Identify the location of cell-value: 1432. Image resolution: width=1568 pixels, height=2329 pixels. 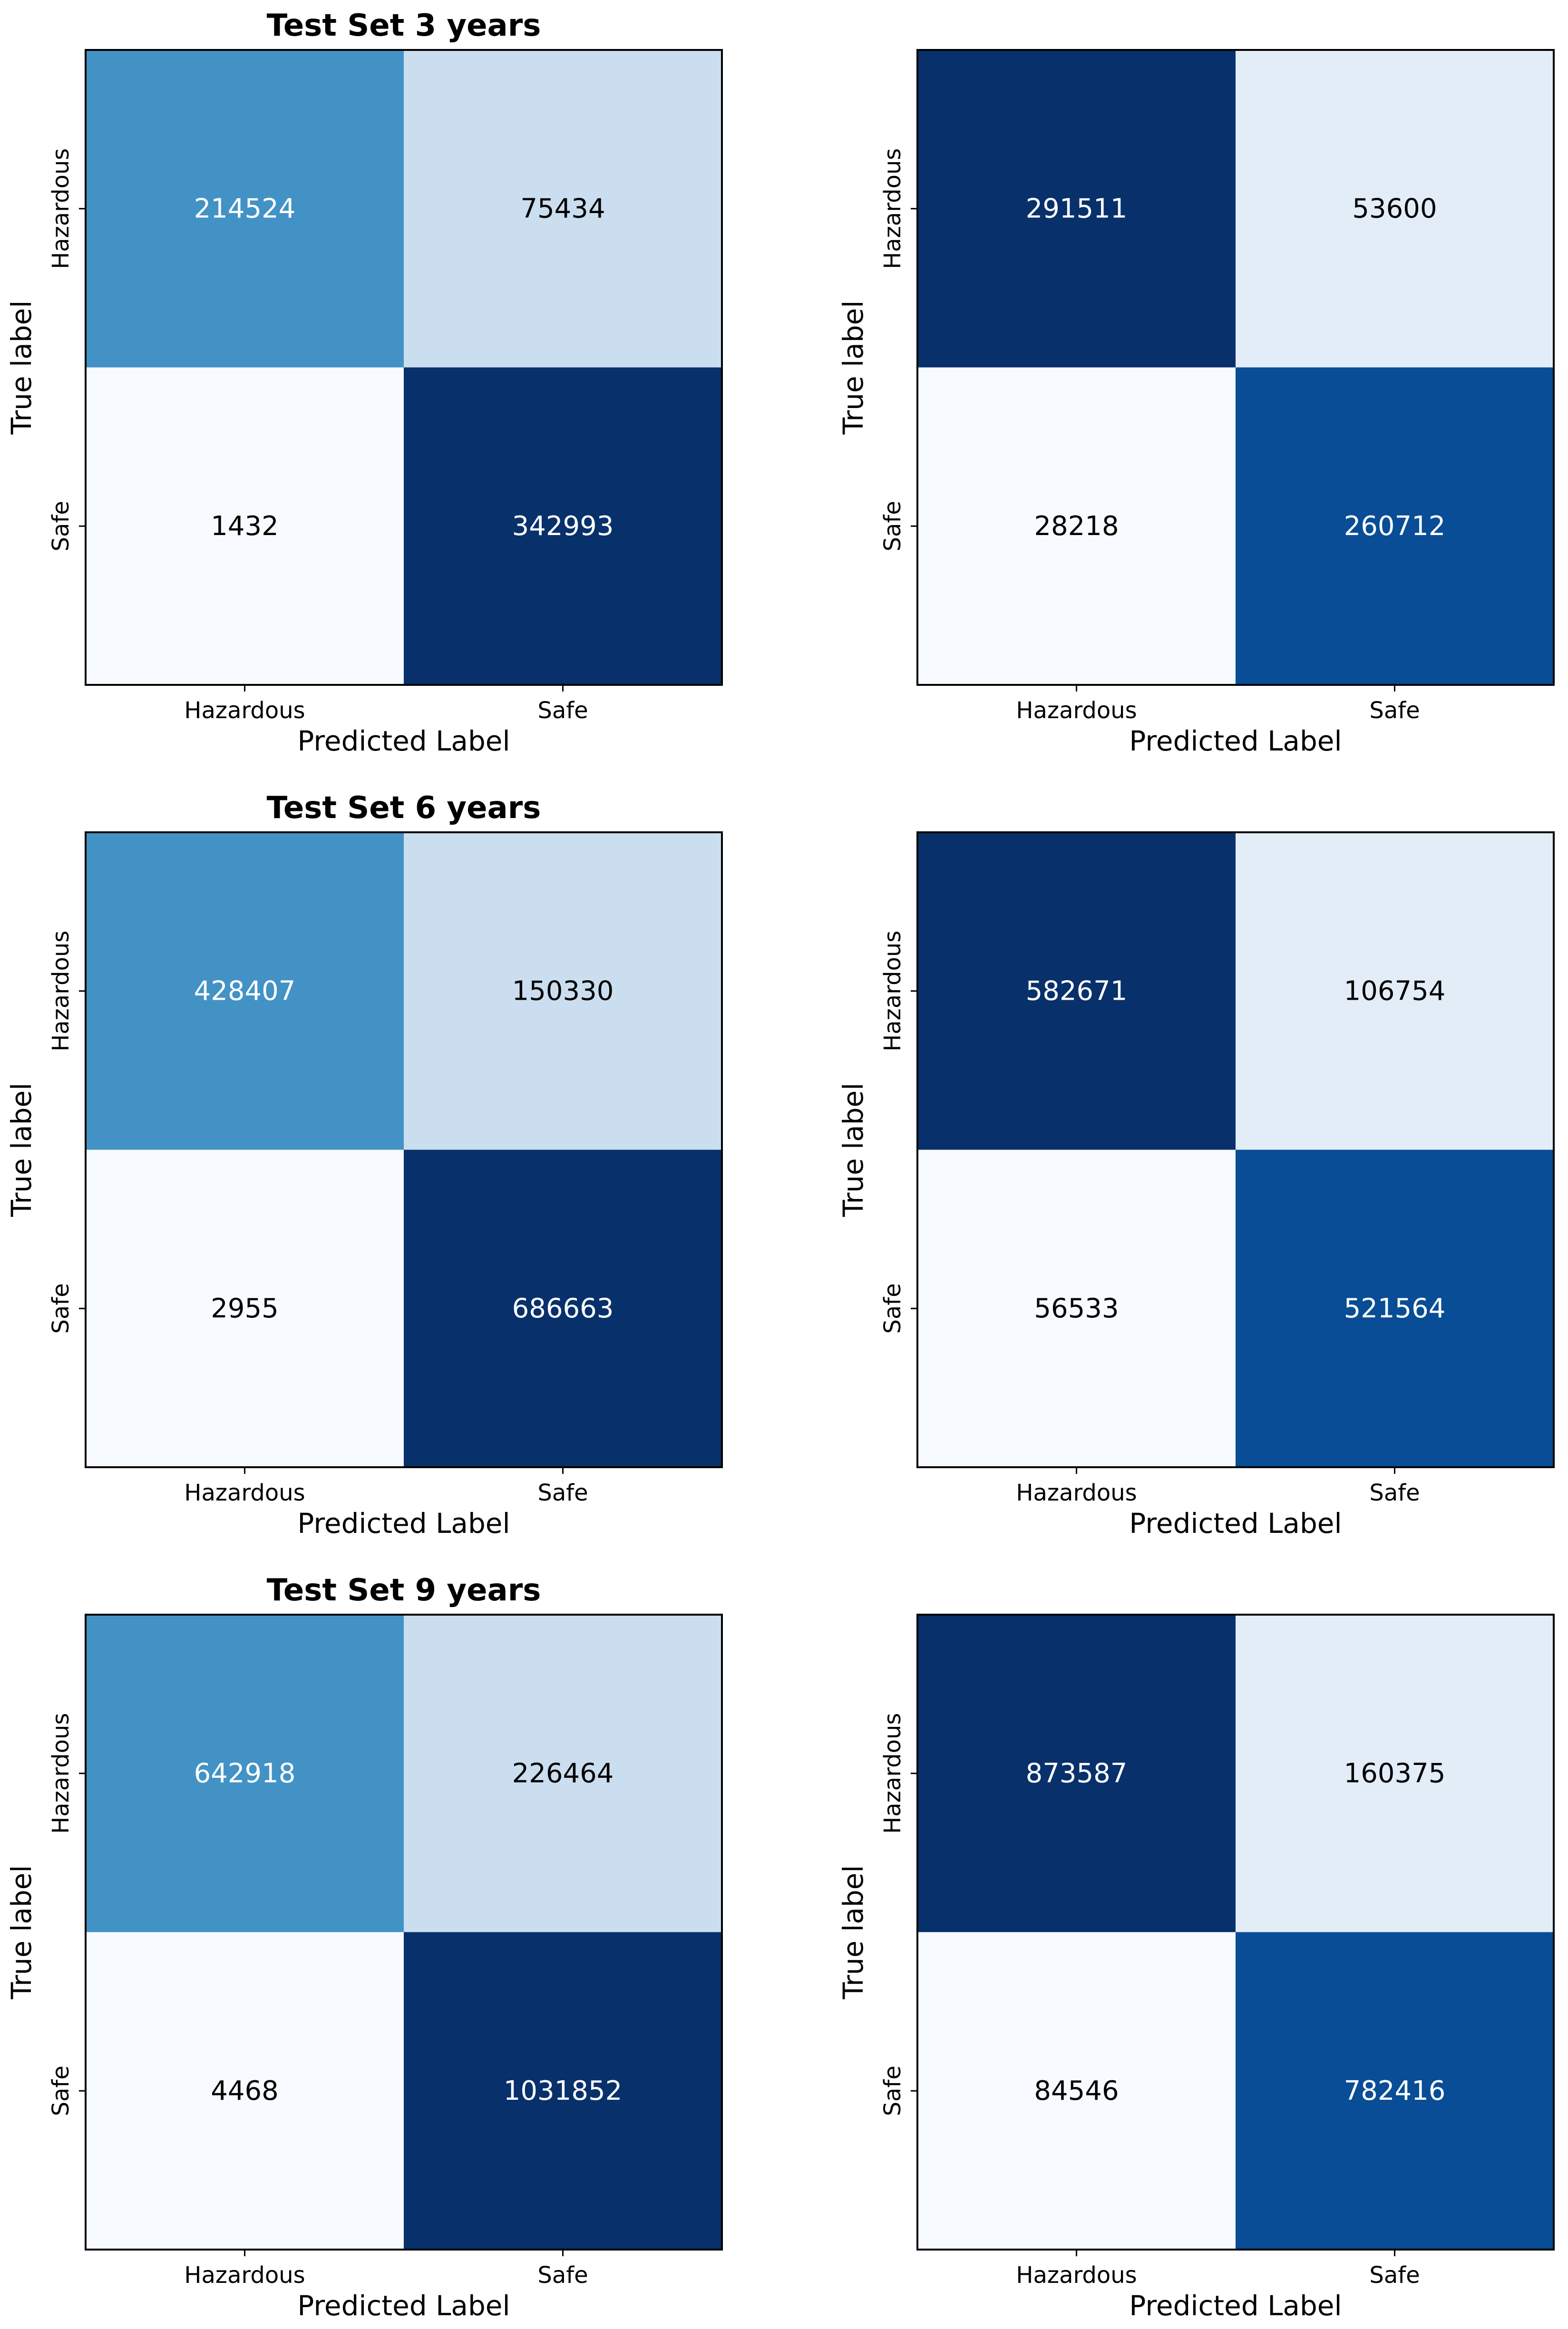
(245, 526).